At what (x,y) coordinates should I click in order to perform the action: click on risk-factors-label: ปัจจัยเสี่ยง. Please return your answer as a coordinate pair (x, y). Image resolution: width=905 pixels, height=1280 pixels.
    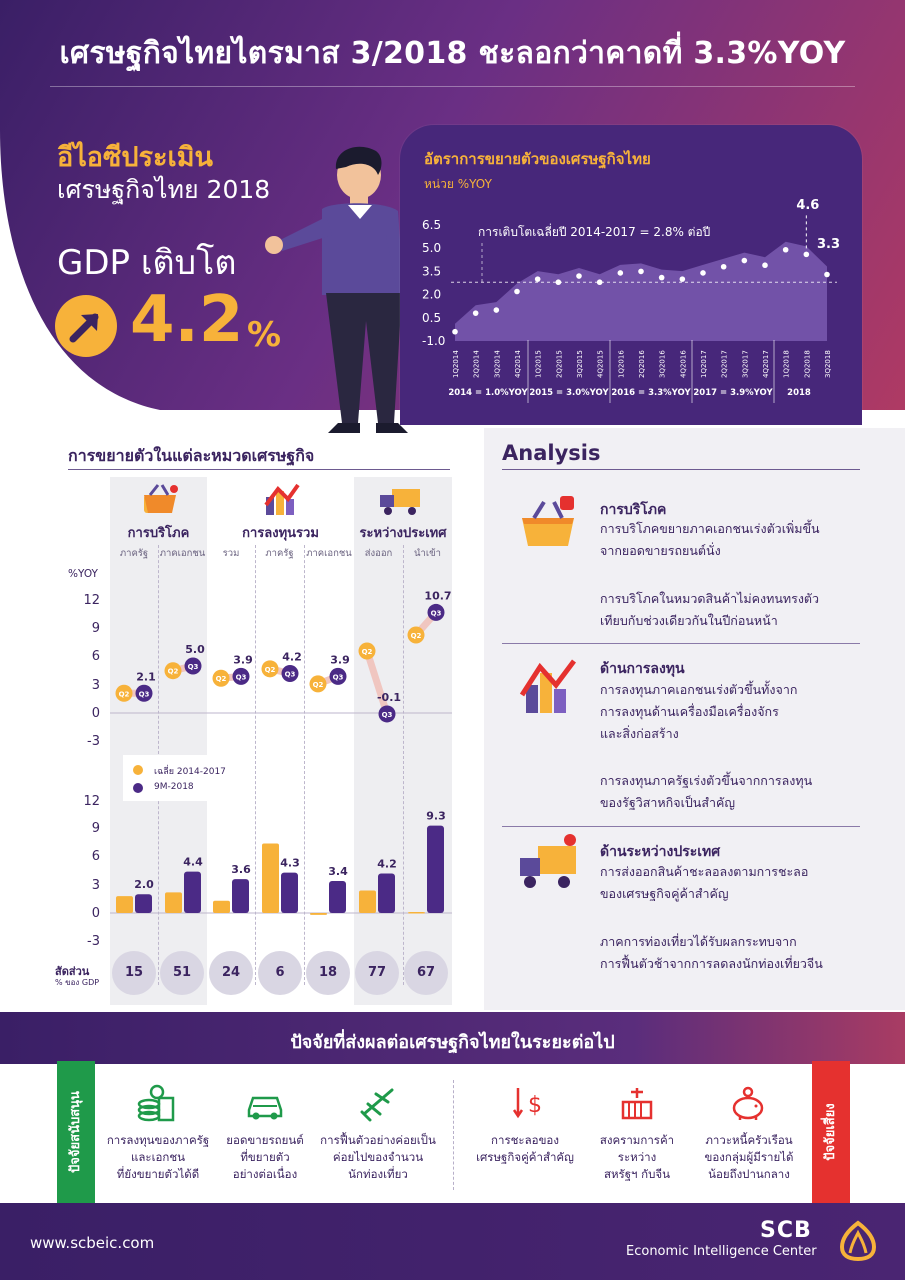
    Looking at the image, I should click on (830, 1132).